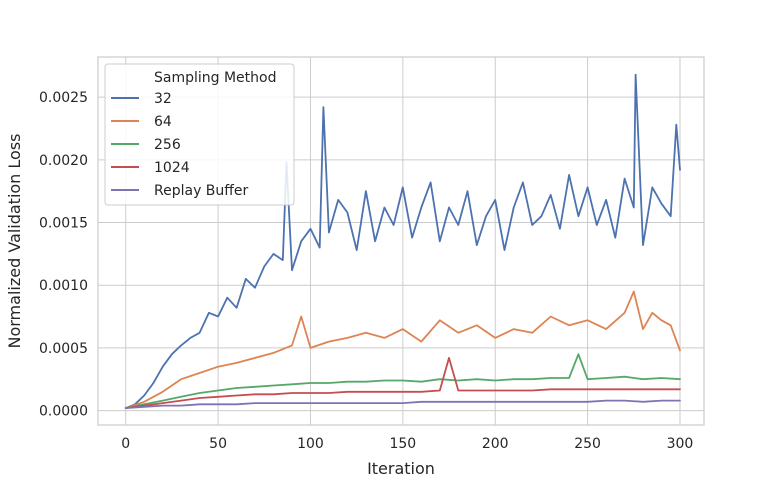 This screenshot has height=480, width=783. I want to click on legend-box, so click(199, 134).